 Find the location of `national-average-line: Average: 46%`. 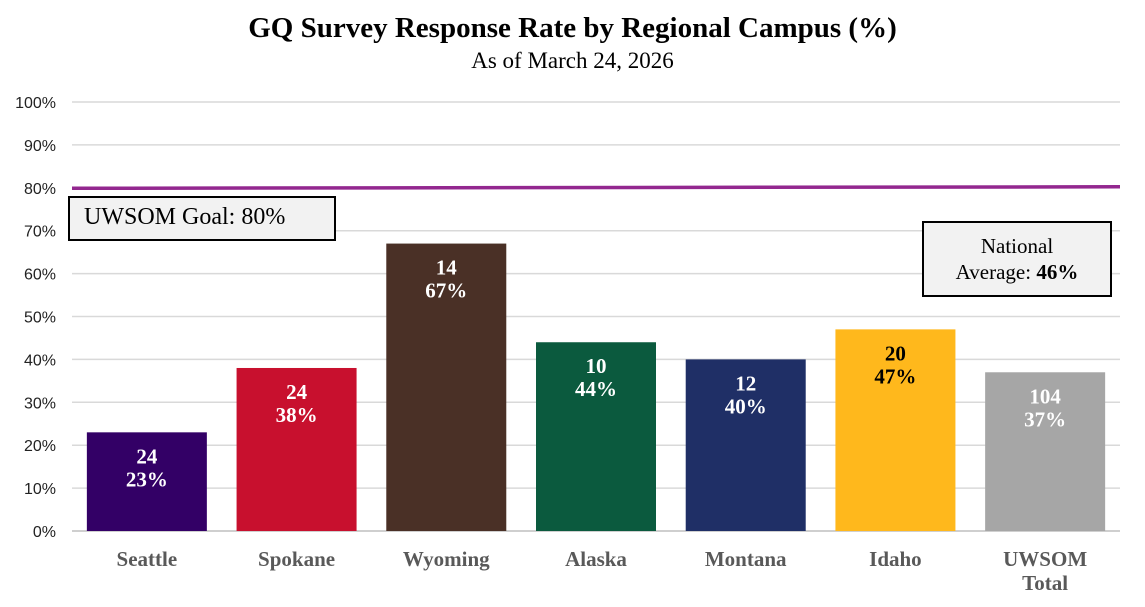

national-average-line: Average: 46% is located at coordinates (1017, 272).